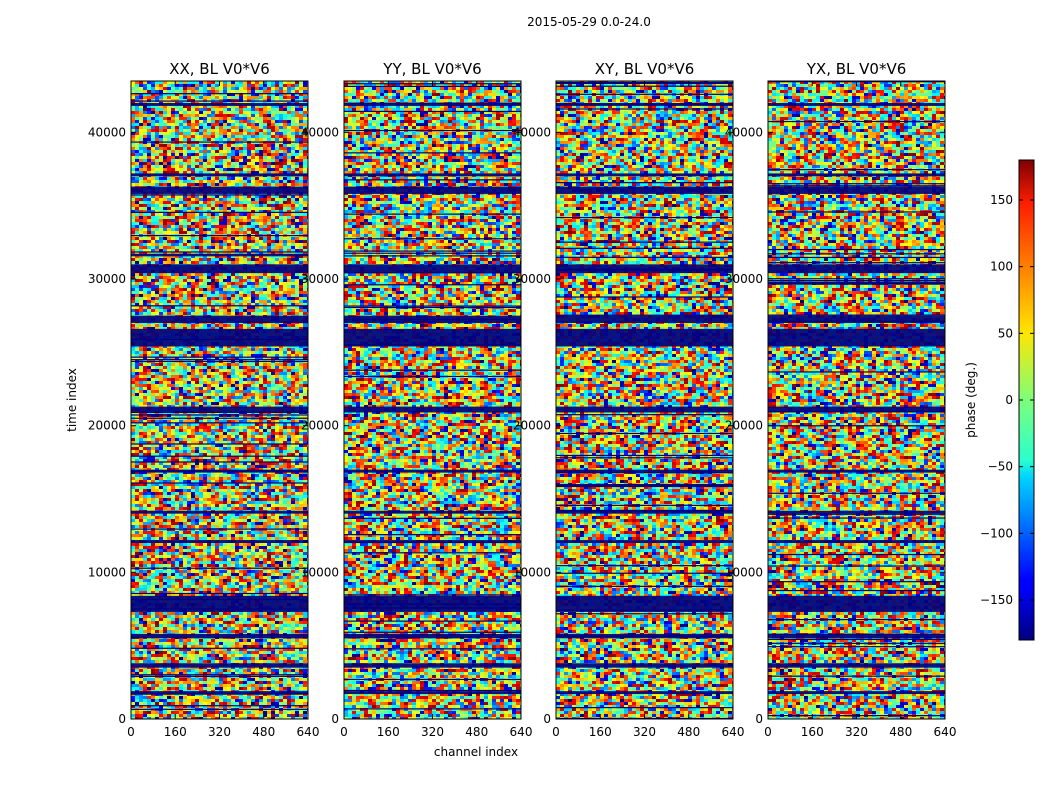 The width and height of the screenshot is (1050, 800). What do you see at coordinates (589, 22) in the screenshot?
I see `figure-suptitle: 2015-05-29 0.0-24.0` at bounding box center [589, 22].